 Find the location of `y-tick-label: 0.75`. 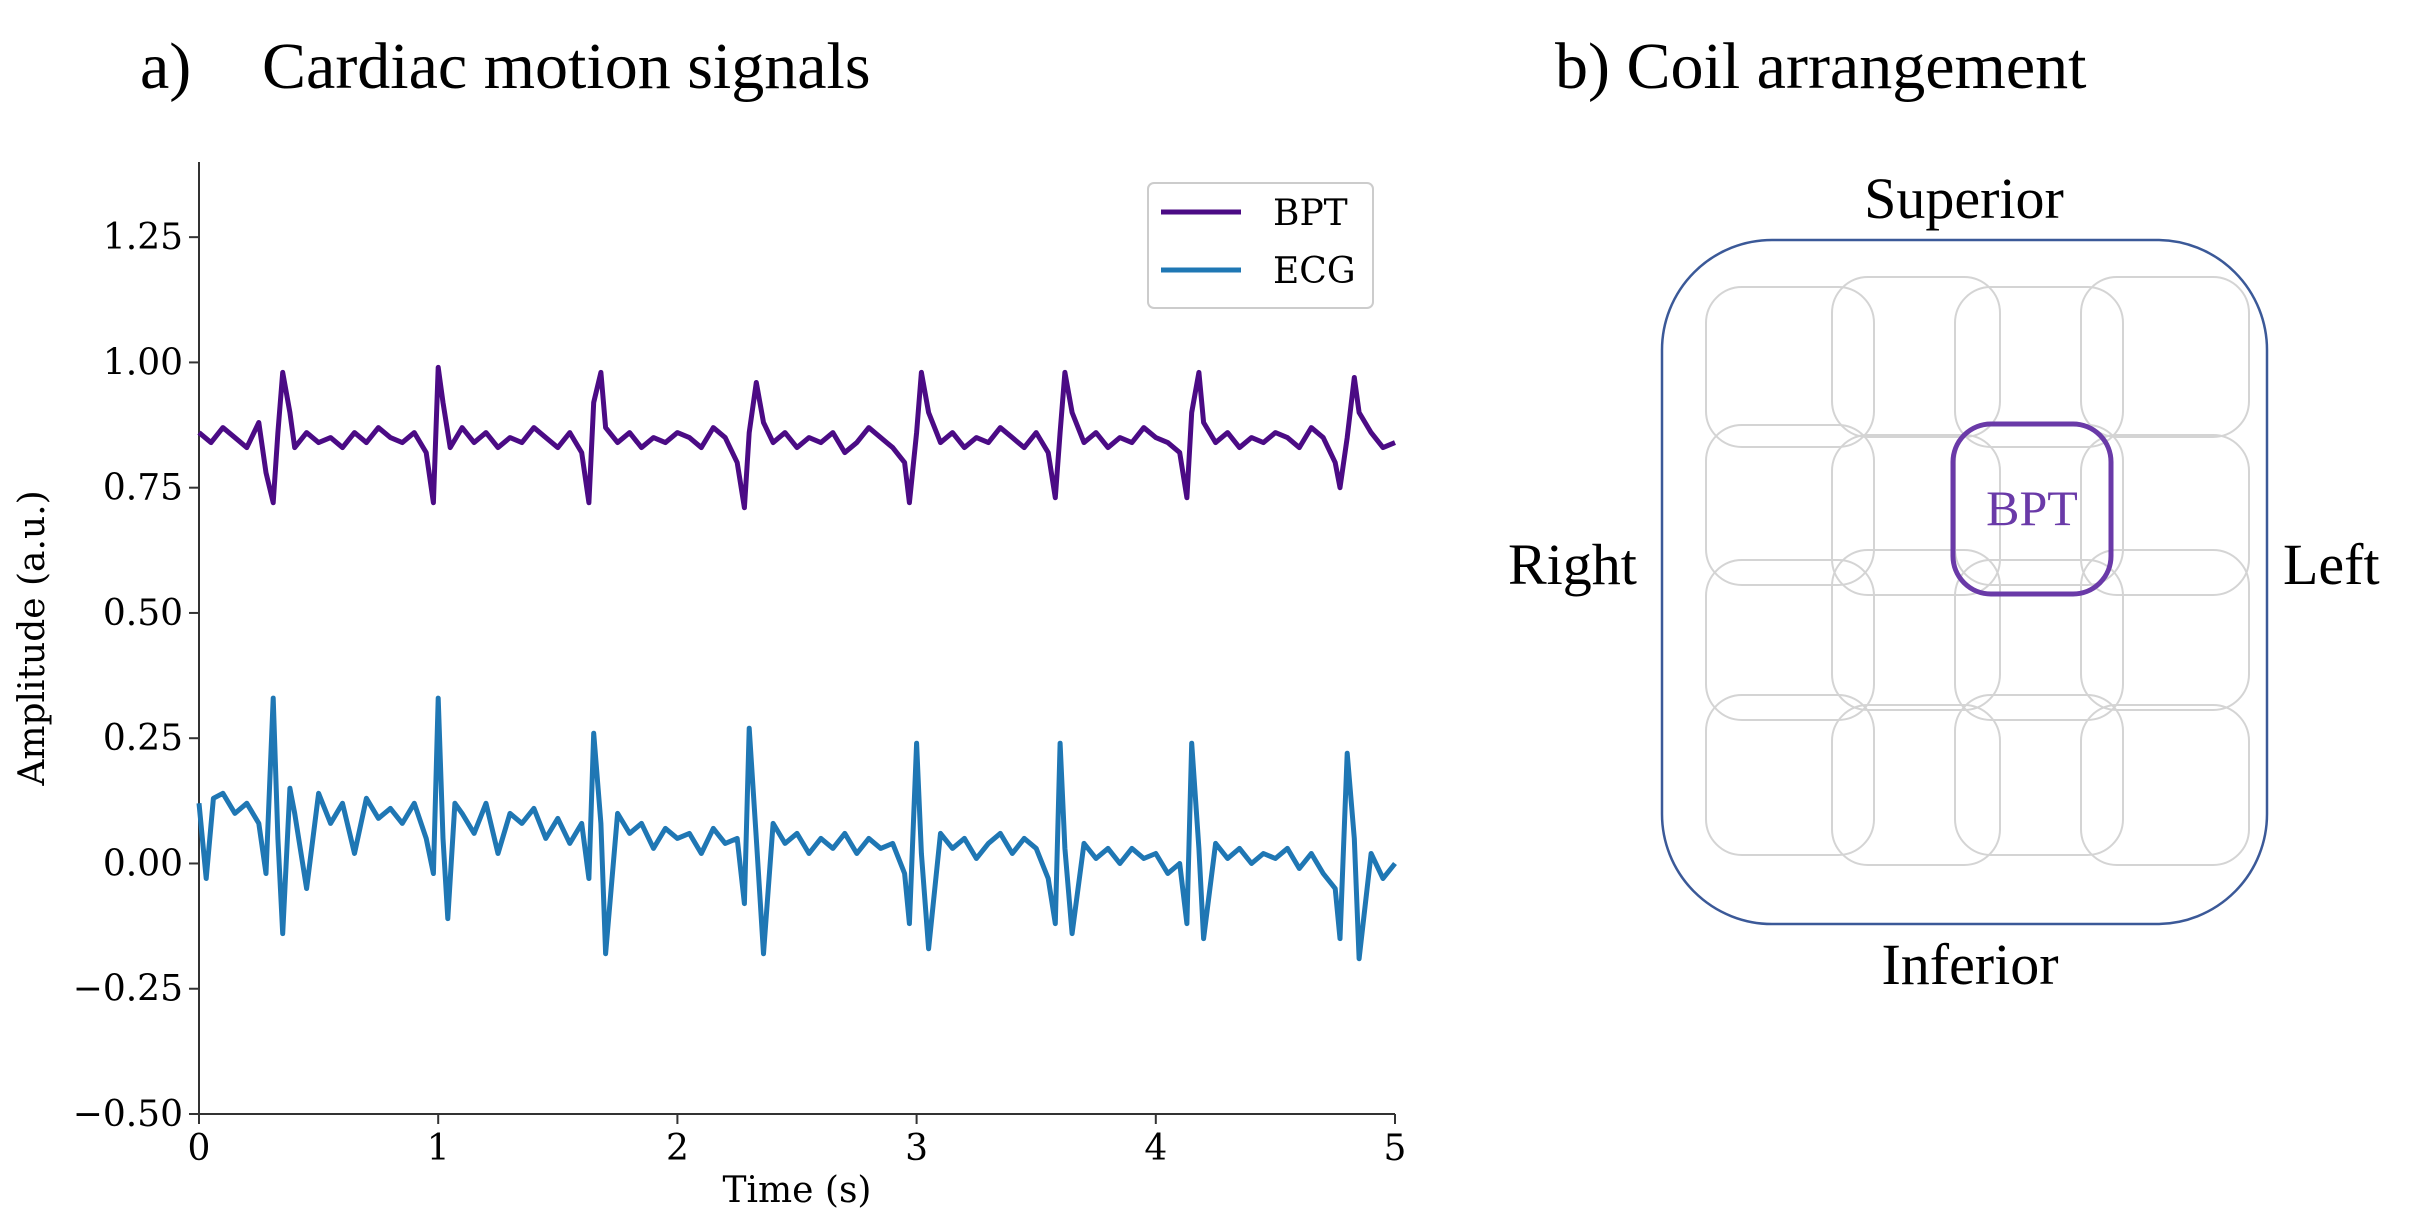

y-tick-label: 0.75 is located at coordinates (143, 488).